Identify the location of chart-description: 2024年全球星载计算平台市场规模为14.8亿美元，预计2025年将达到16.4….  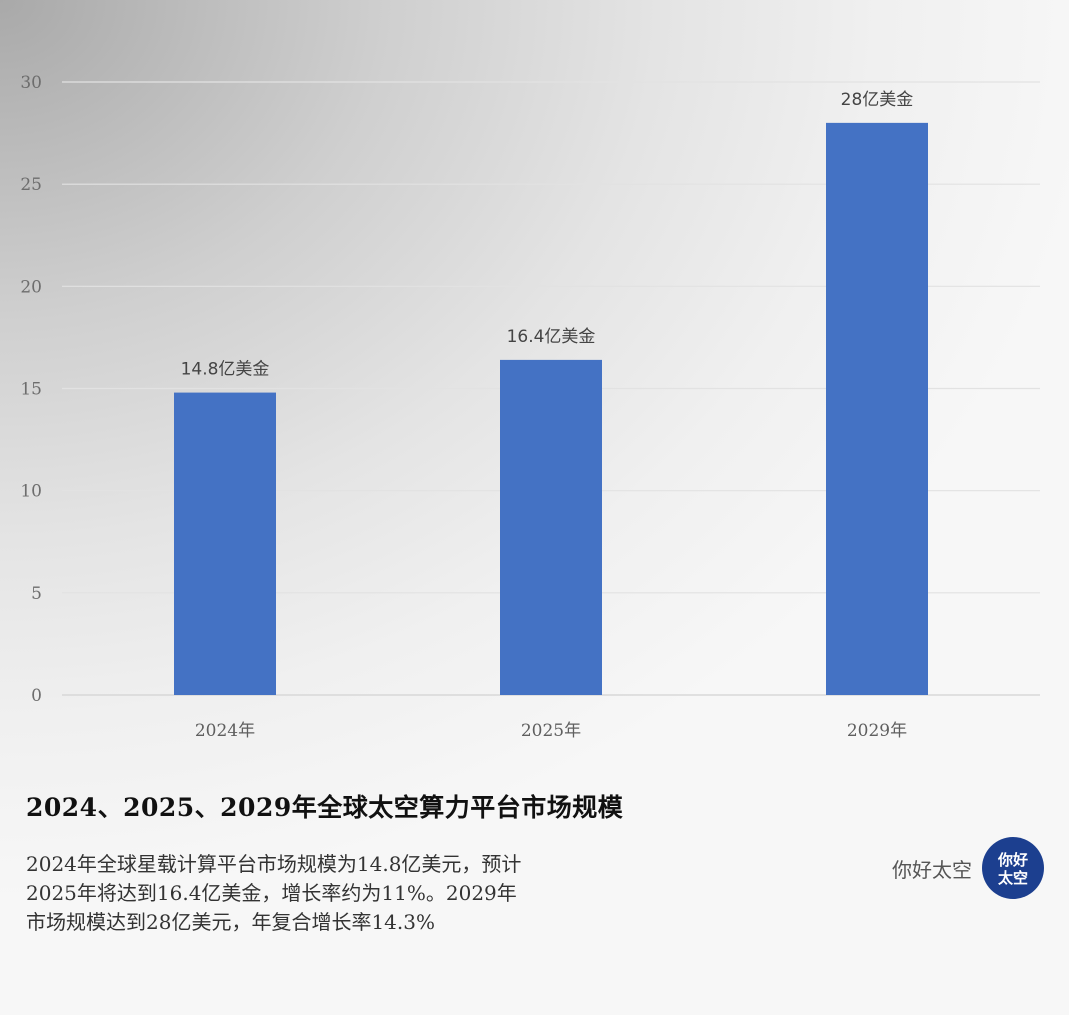
(274, 893).